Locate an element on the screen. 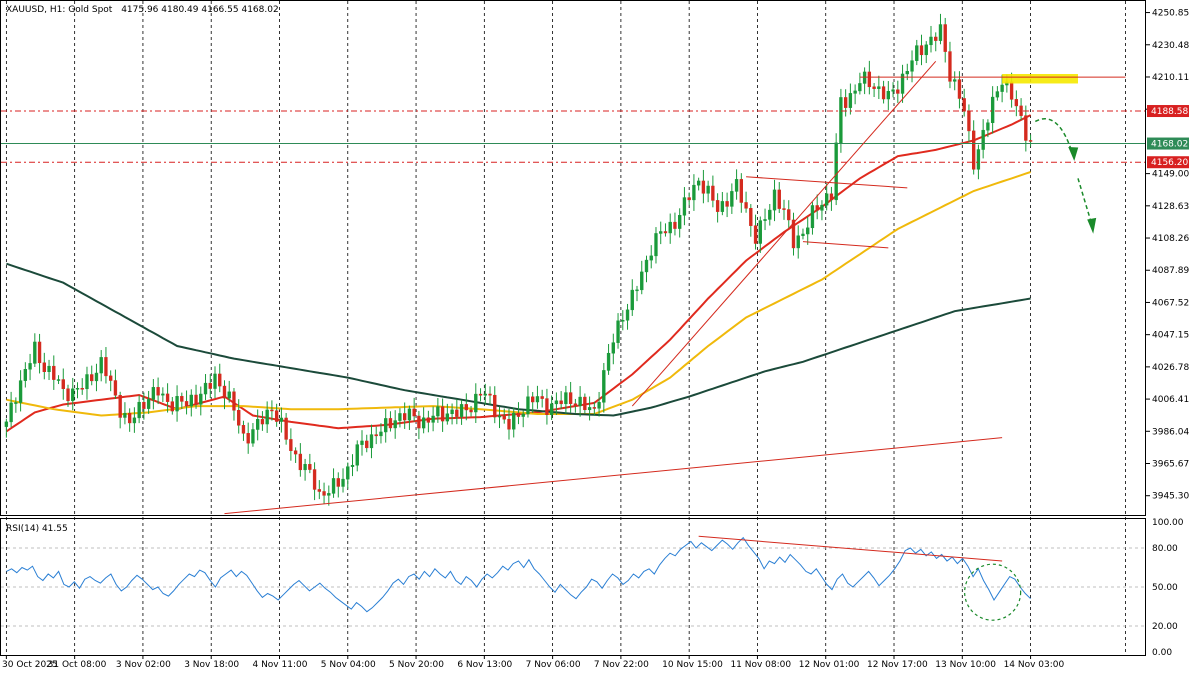 This screenshot has width=1200, height=675. price-tags: 4188.58 4168.02 4156.20 is located at coordinates (1168, 137).